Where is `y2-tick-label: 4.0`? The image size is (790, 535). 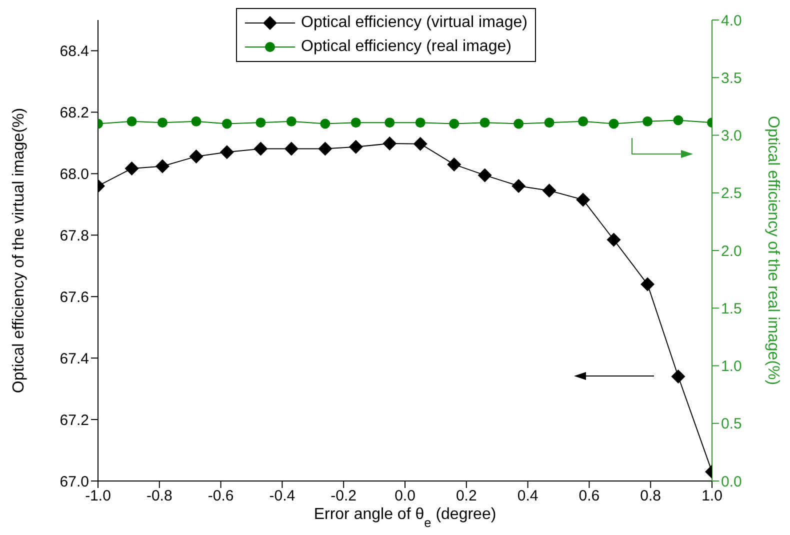
y2-tick-label: 4.0 is located at coordinates (731, 21).